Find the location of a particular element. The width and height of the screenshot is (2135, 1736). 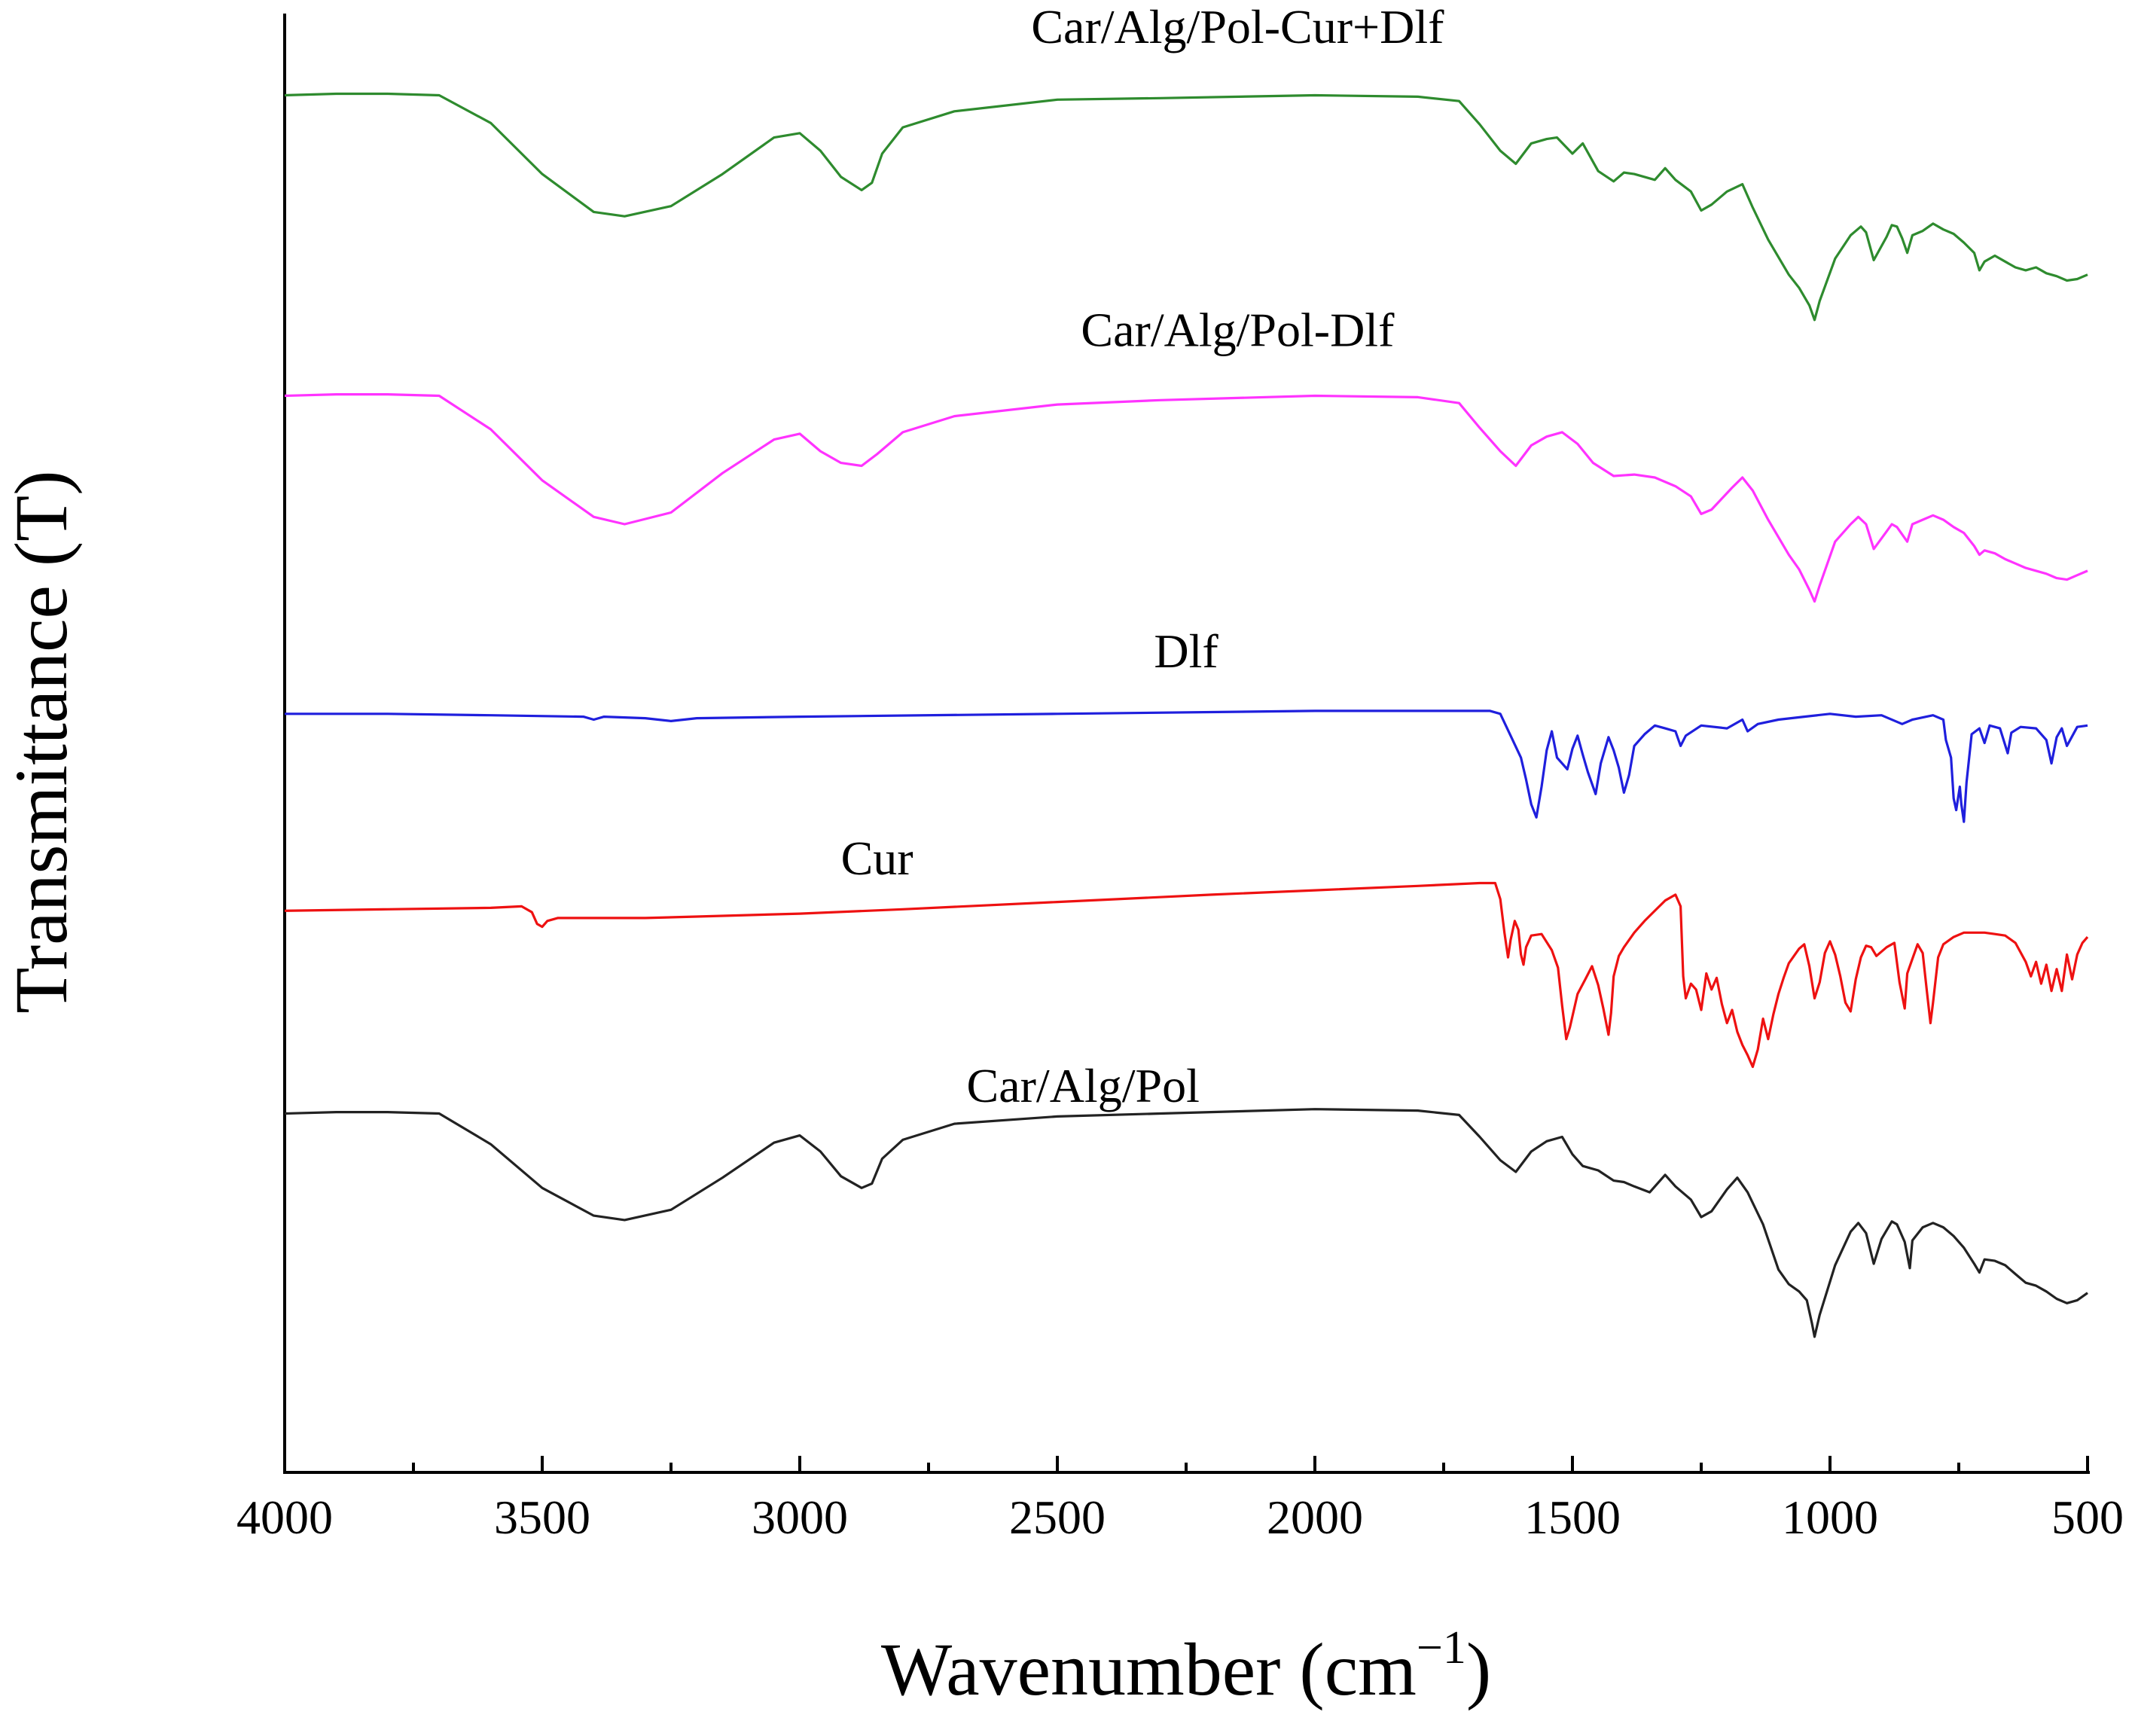

series-label-2: Dlf is located at coordinates (1186, 651).